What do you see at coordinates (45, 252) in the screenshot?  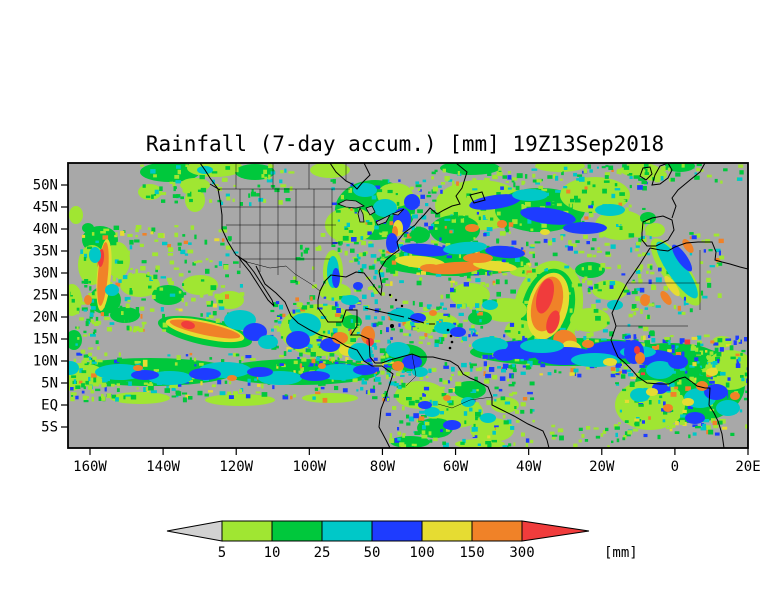 I see `y-tick-label: 35N` at bounding box center [45, 252].